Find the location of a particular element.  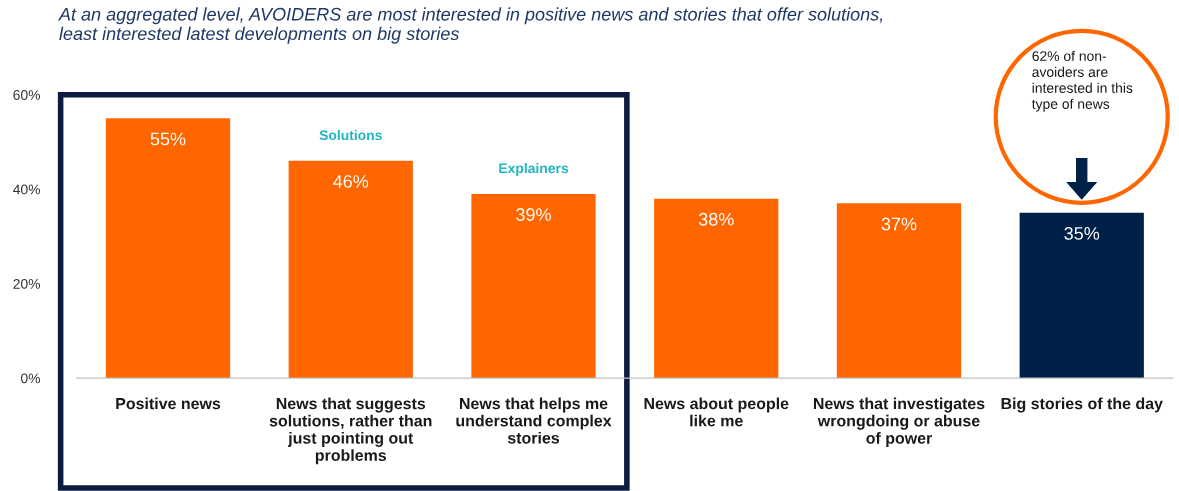

x-tick-label: News that investigates wrongdoing or abuse of power is located at coordinates (899, 422).